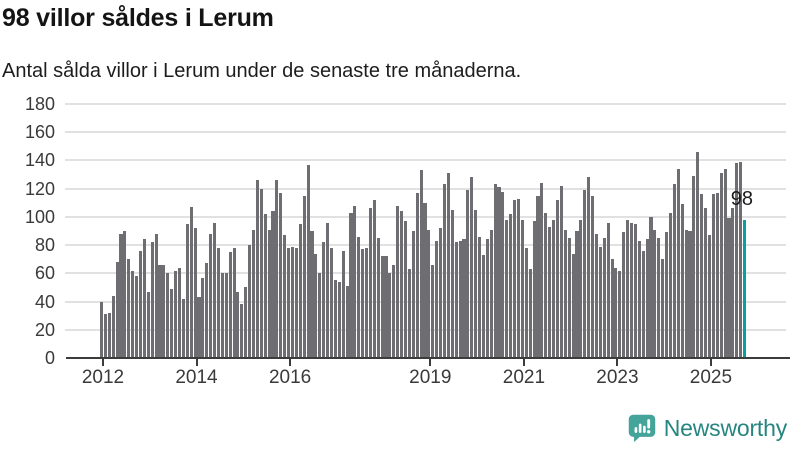 This screenshot has height=450, width=800. I want to click on bar-chart-speech-bubble-icon, so click(642, 428).